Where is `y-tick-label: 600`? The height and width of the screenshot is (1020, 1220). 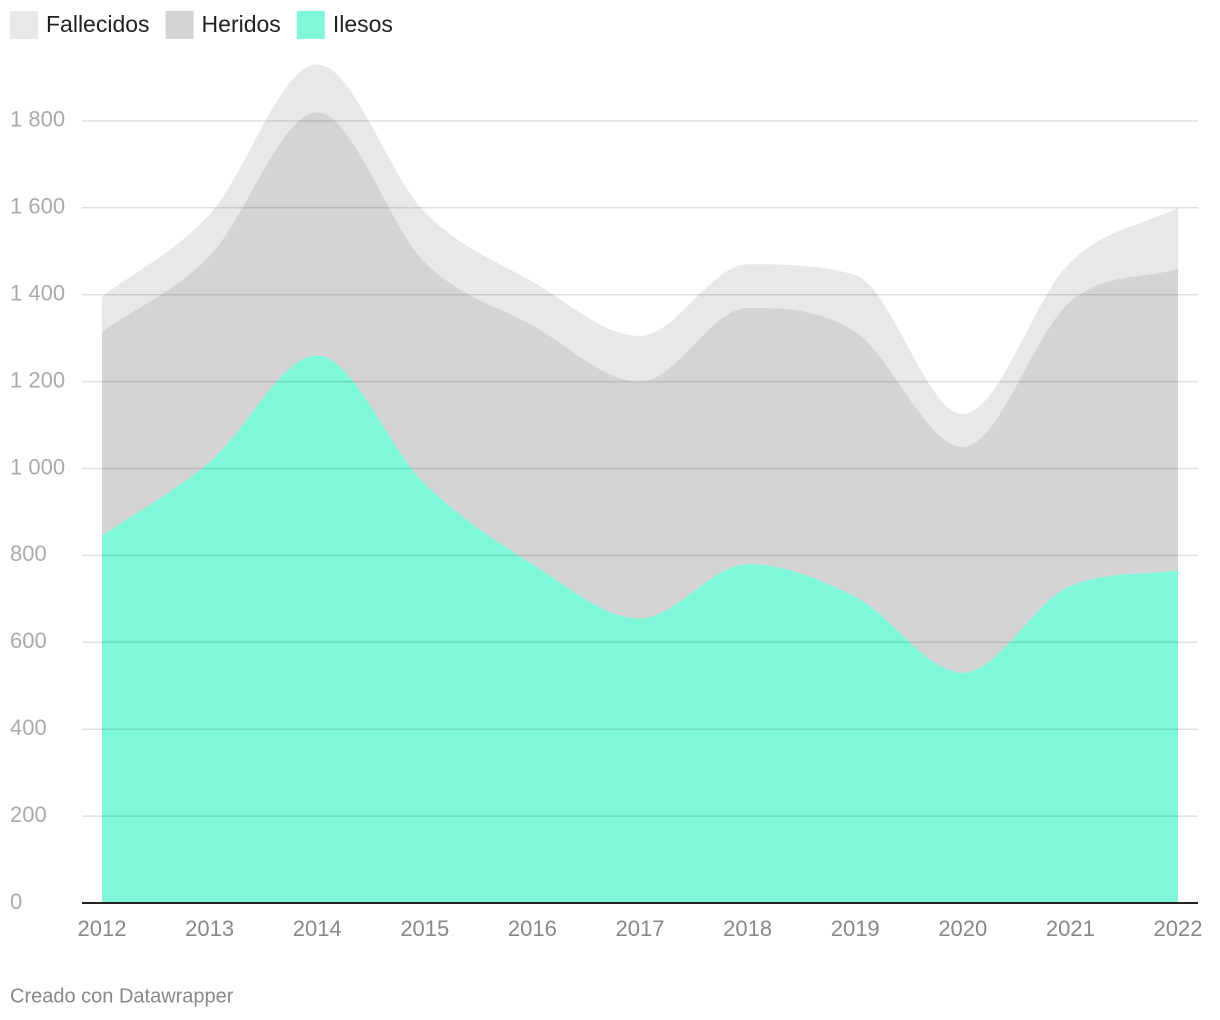 y-tick-label: 600 is located at coordinates (28, 640).